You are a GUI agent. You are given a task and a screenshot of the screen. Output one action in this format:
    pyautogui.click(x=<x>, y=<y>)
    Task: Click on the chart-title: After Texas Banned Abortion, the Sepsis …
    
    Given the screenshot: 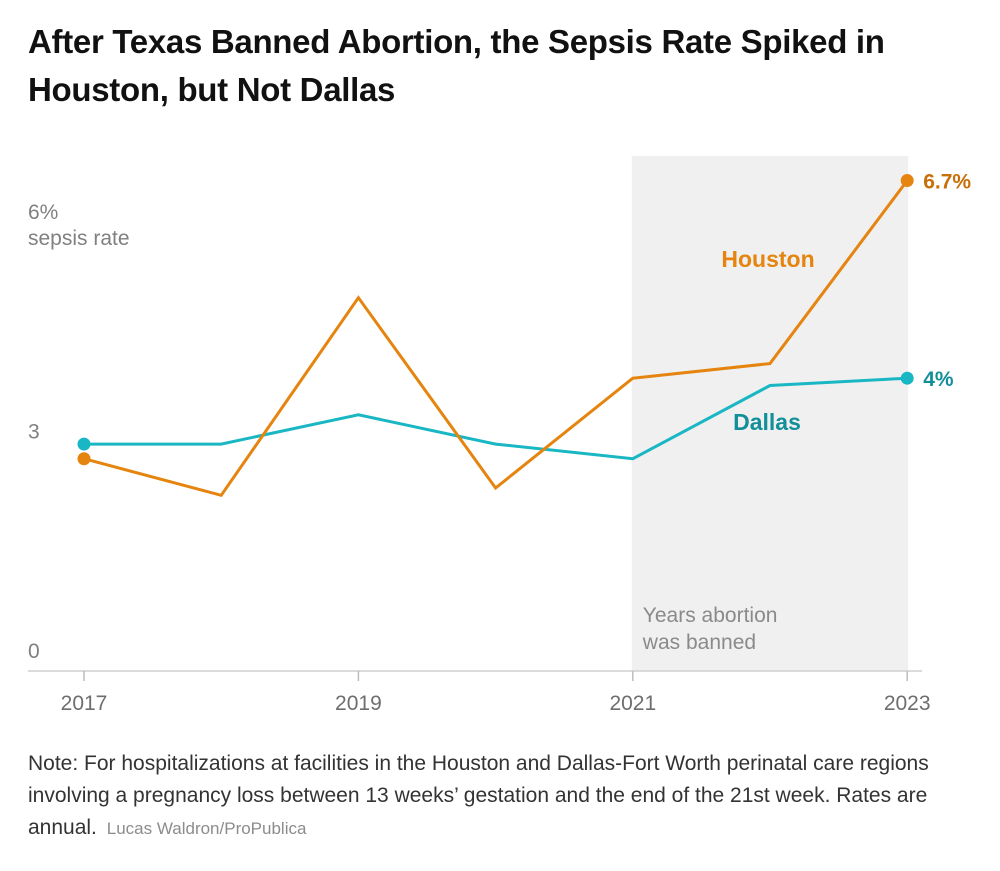 What is the action you would take?
    pyautogui.click(x=456, y=65)
    